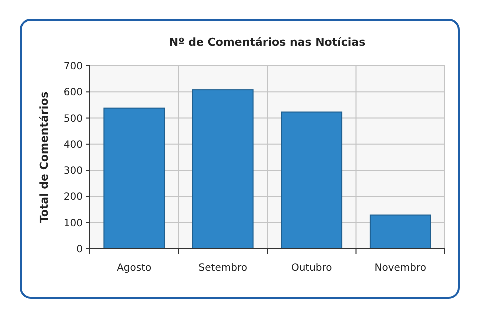  Describe the element at coordinates (79, 250) in the screenshot. I see `y-tick-label: 0` at that location.